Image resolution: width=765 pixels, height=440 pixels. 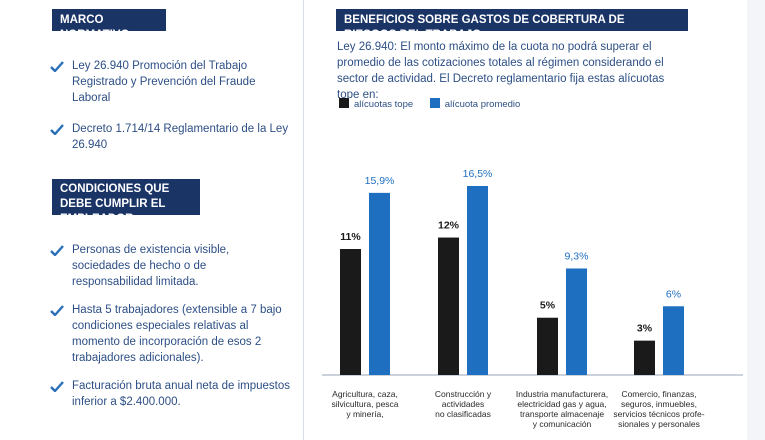 What do you see at coordinates (364, 414) in the screenshot?
I see `category-label-line: y minería,` at bounding box center [364, 414].